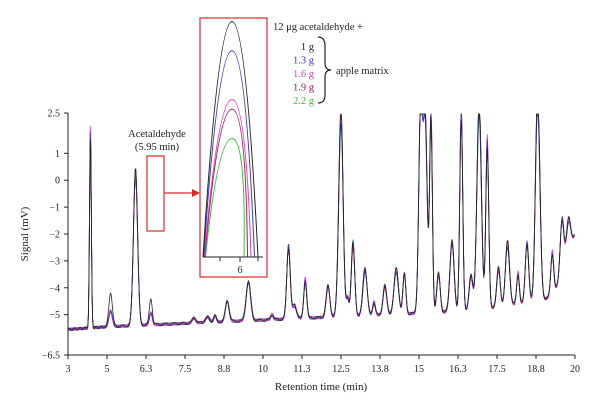 The width and height of the screenshot is (600, 413). Describe the element at coordinates (155, 193) in the screenshot. I see `peak-highlight-box` at that location.